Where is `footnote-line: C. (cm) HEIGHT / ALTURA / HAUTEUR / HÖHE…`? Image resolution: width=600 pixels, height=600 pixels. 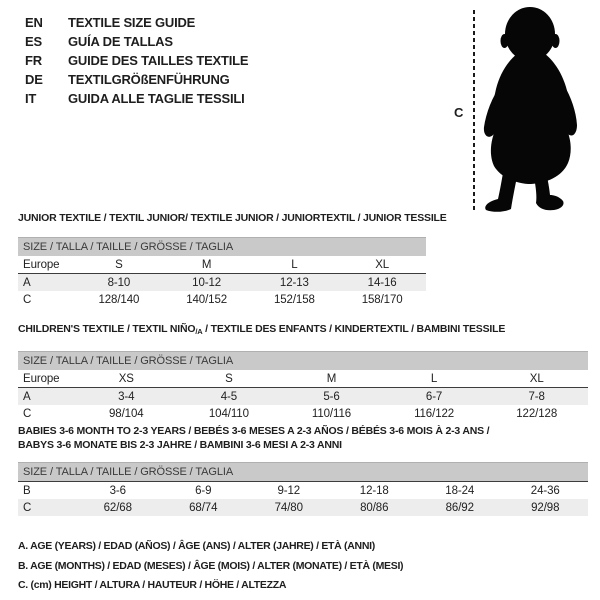 footnote-line: C. (cm) HEIGHT / ALTURA / HAUTEUR / HÖHE… is located at coordinates (152, 585).